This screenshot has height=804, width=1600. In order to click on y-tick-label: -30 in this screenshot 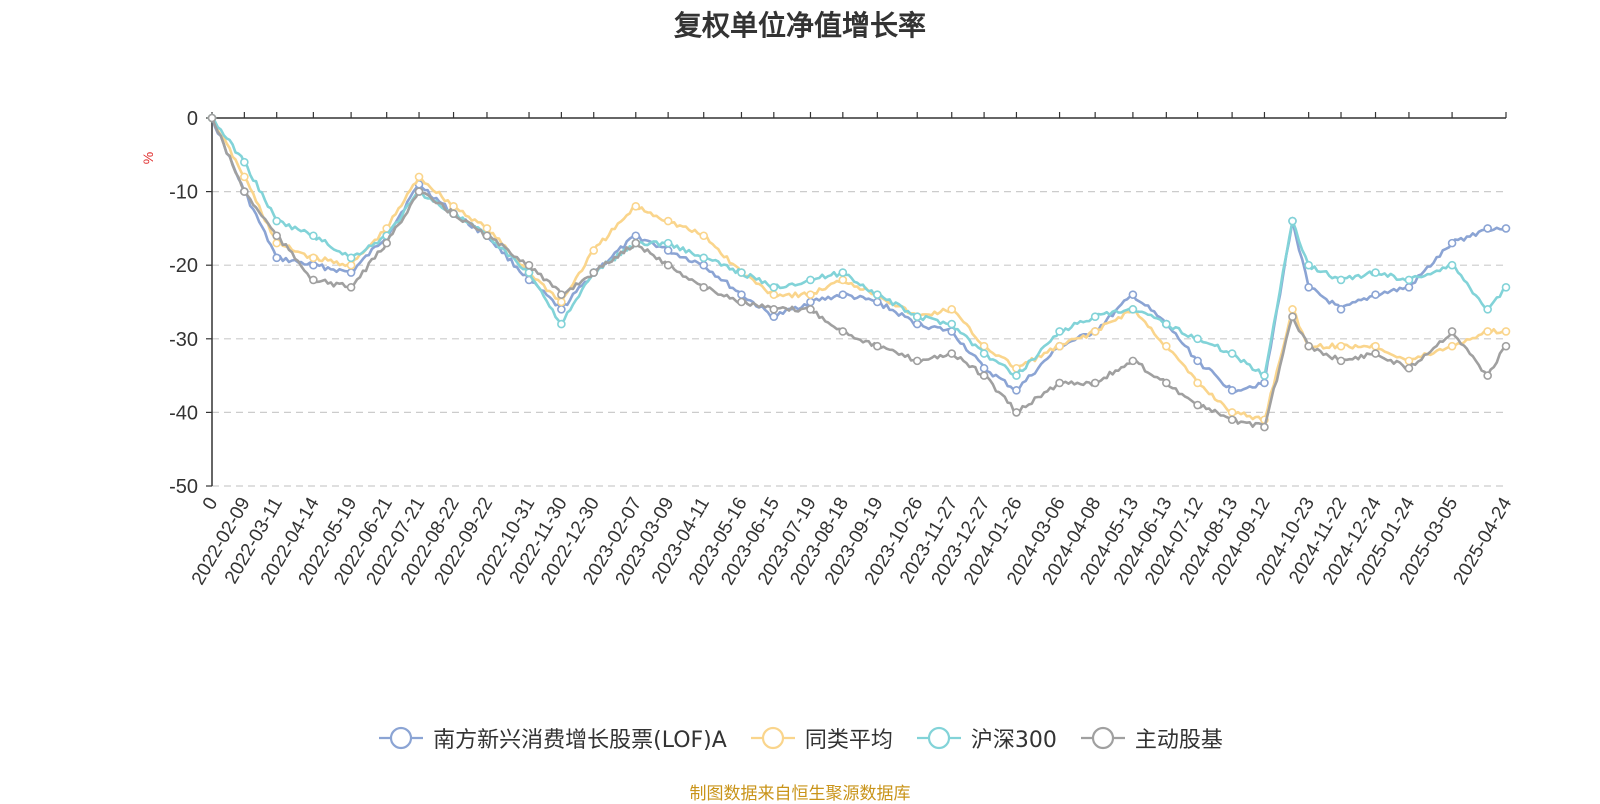, I will do `click(183, 340)`.